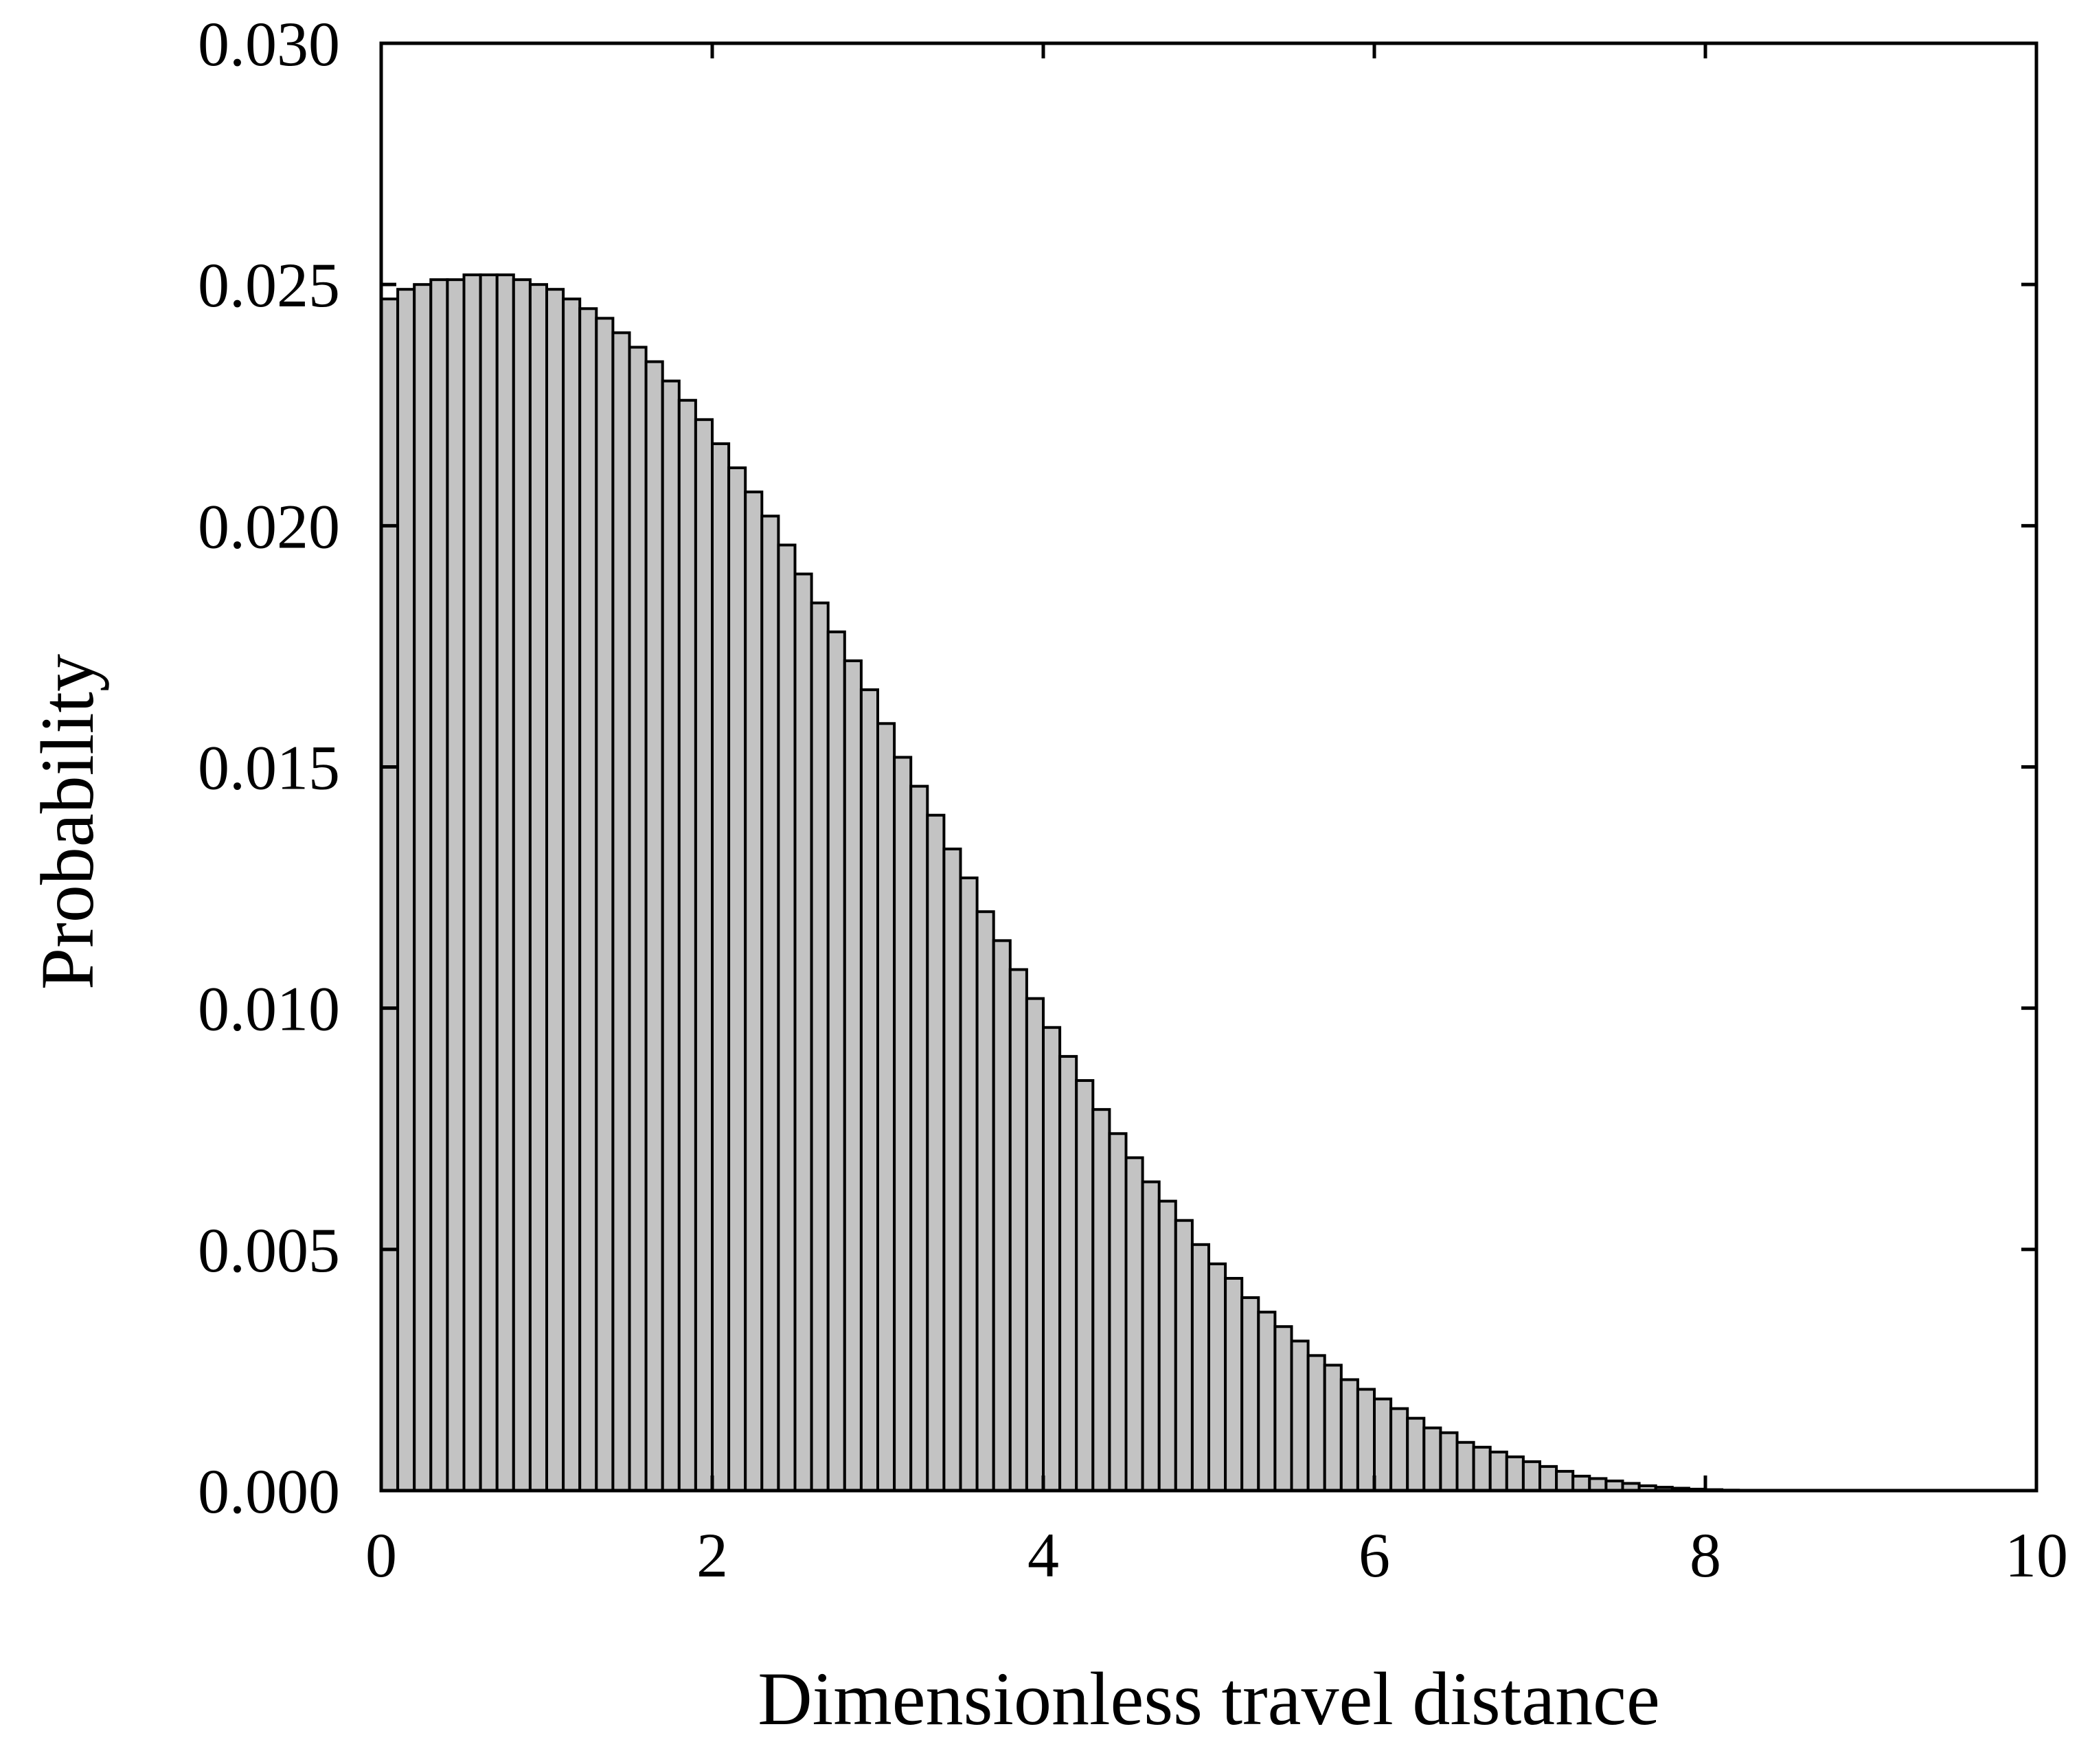  I want to click on y-tick-label: 0.025, so click(269, 285).